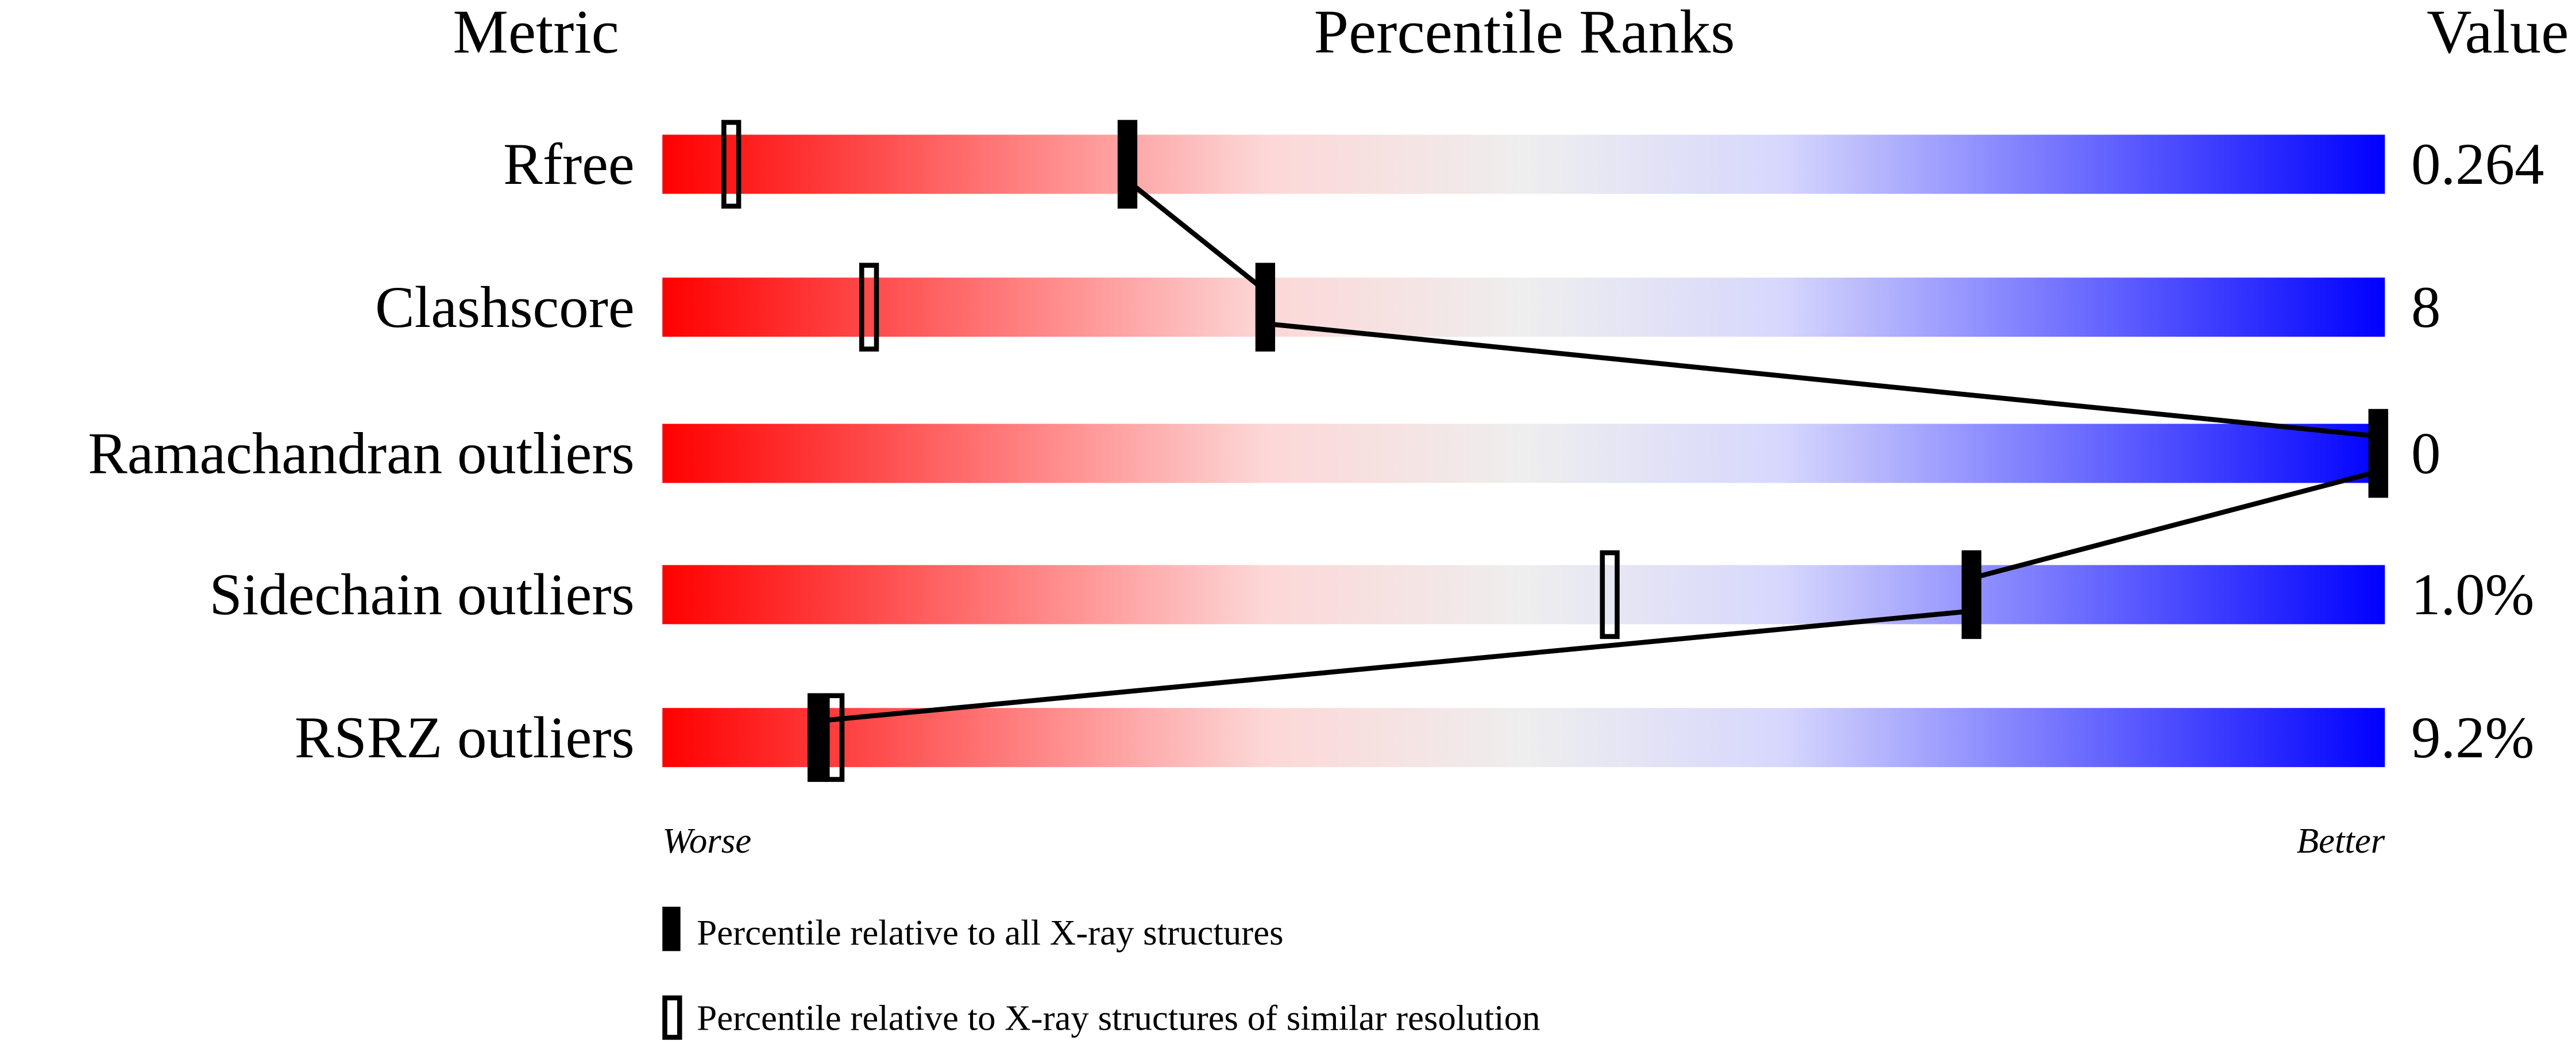  I want to click on metric-value: 0, so click(2425, 453).